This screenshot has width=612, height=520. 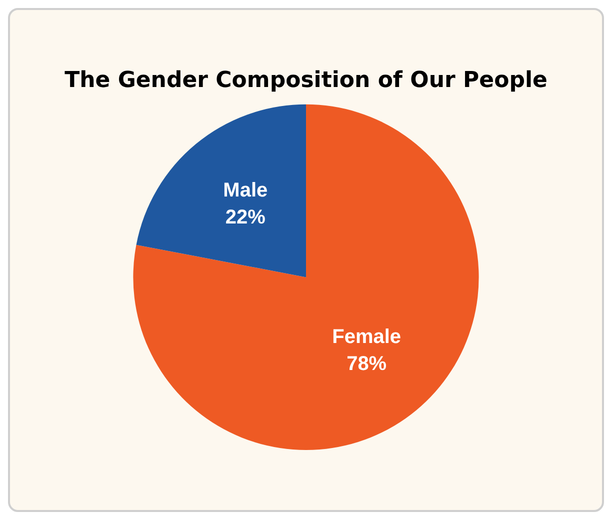 What do you see at coordinates (366, 363) in the screenshot?
I see `data-label: 78%` at bounding box center [366, 363].